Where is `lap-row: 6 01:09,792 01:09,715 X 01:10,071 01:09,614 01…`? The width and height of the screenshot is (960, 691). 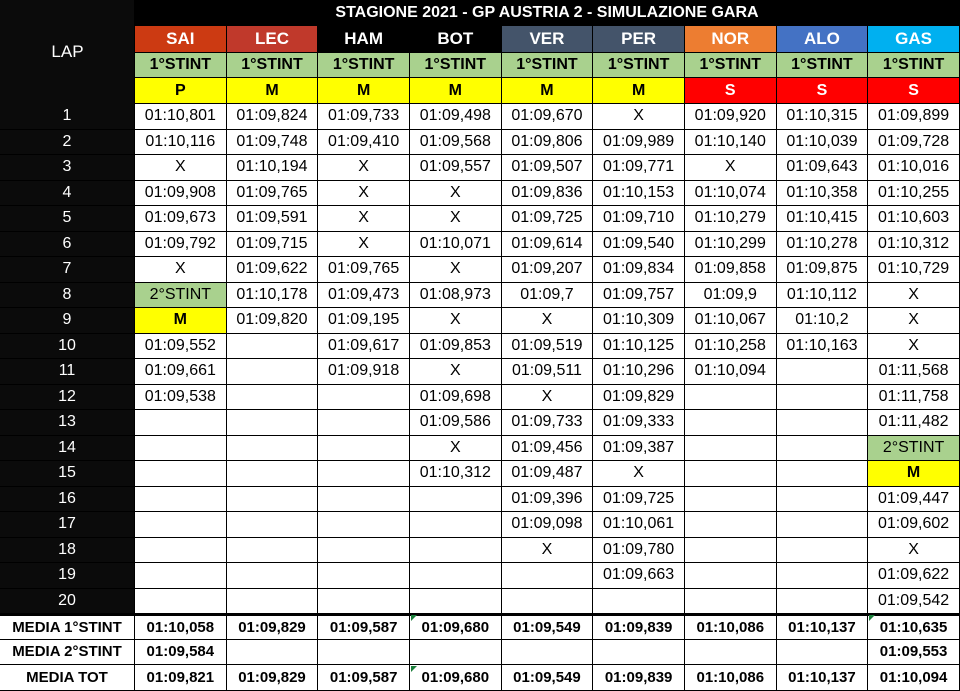
lap-row: 6 01:09,792 01:09,715 X 01:10,071 01:09,614 01… is located at coordinates (480, 244).